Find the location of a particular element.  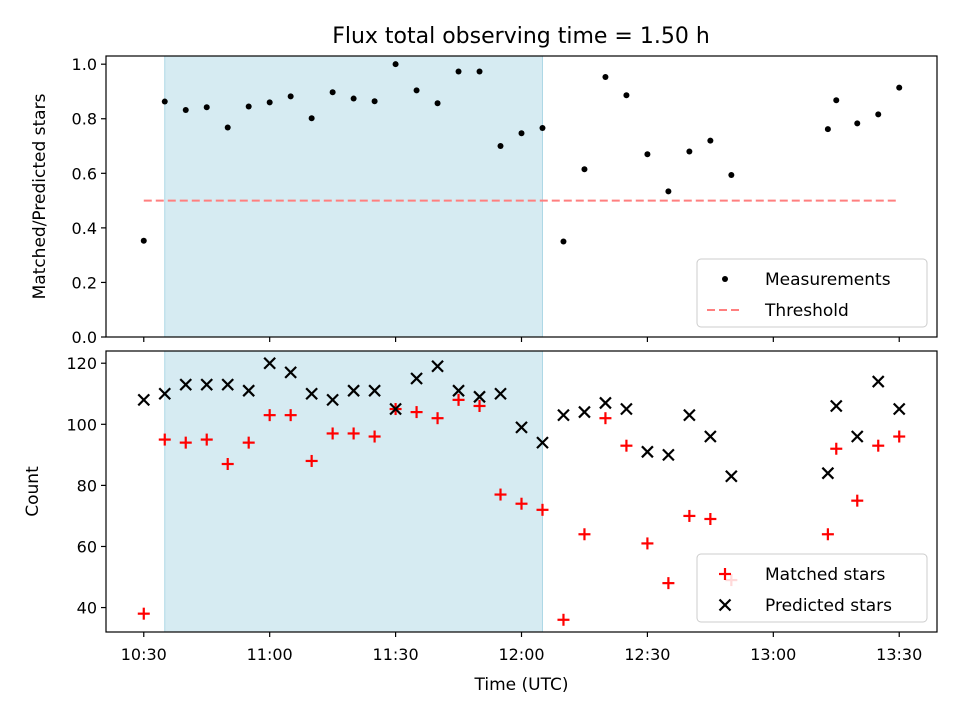

legend-marker-plus is located at coordinates (725, 574).